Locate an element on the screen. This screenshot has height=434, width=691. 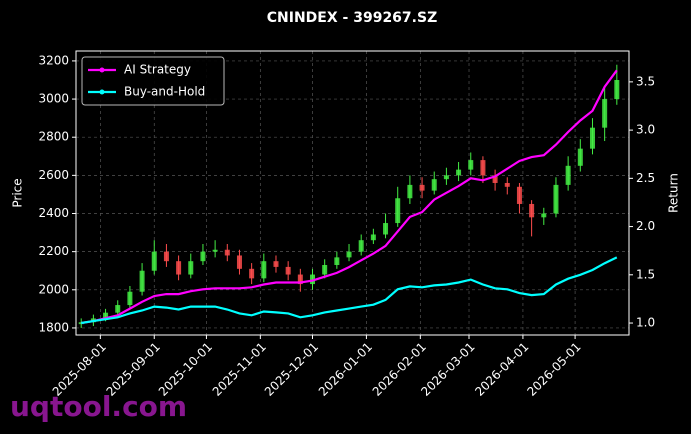
y-tick-label: 2200 is located at coordinates (53, 251).